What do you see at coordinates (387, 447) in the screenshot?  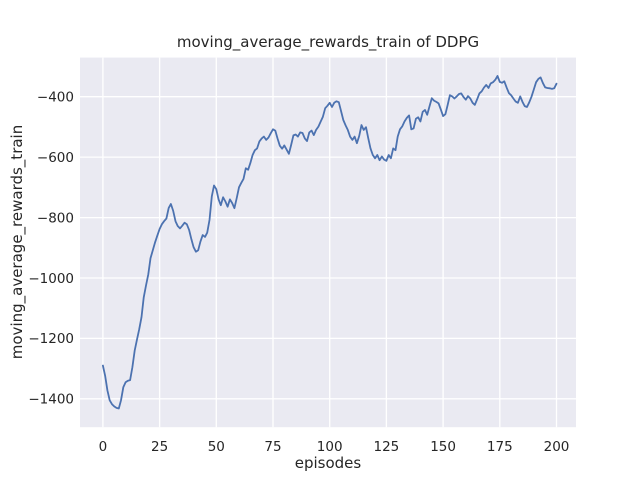 I see `x-tick-label: 125` at bounding box center [387, 447].